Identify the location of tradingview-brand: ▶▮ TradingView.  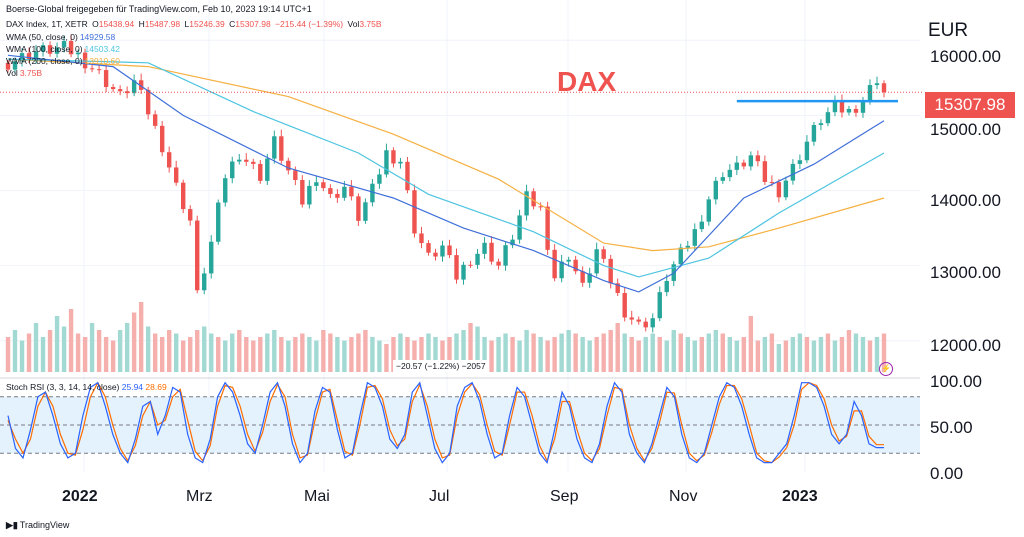
(38, 525).